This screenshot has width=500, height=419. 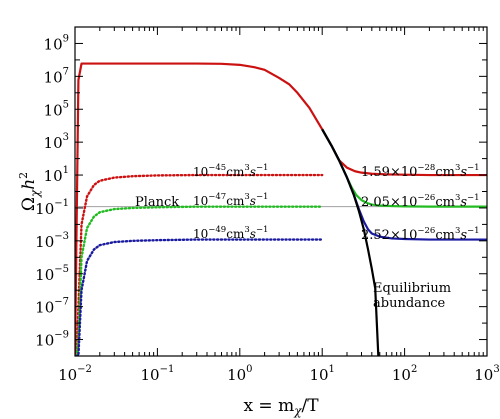 What do you see at coordinates (412, 288) in the screenshot?
I see `equilibrium-label-line1: Equilibrium` at bounding box center [412, 288].